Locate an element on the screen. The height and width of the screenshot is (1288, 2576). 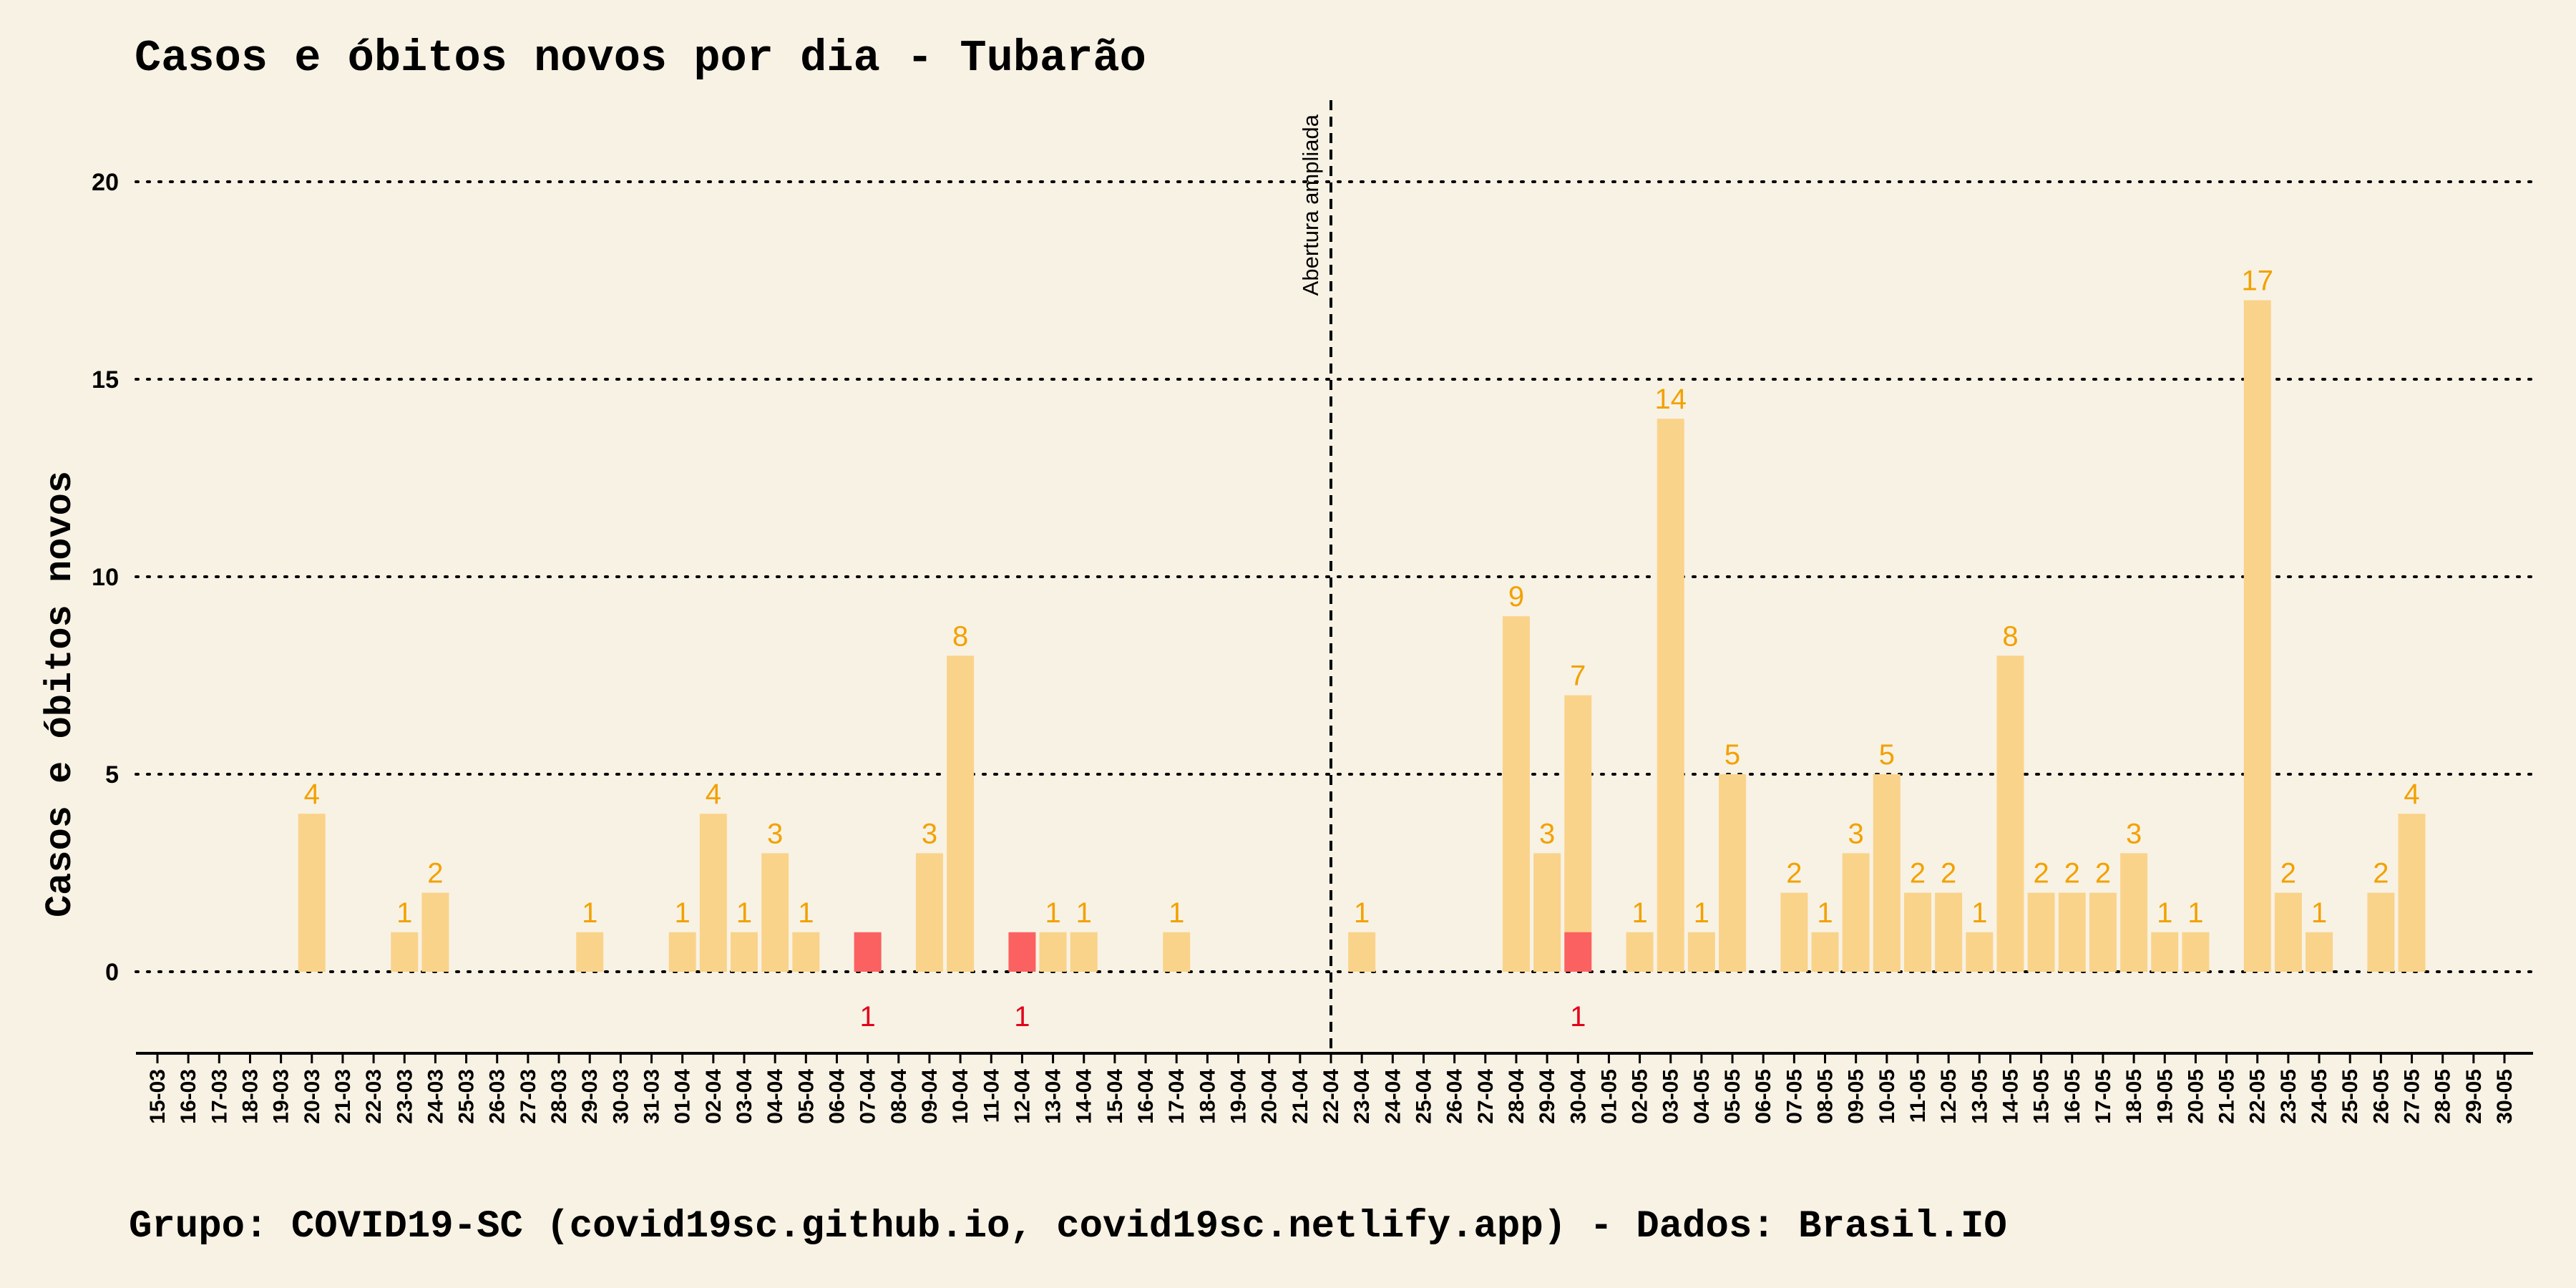
x-tick-label: 04-04 is located at coordinates (775, 1096).